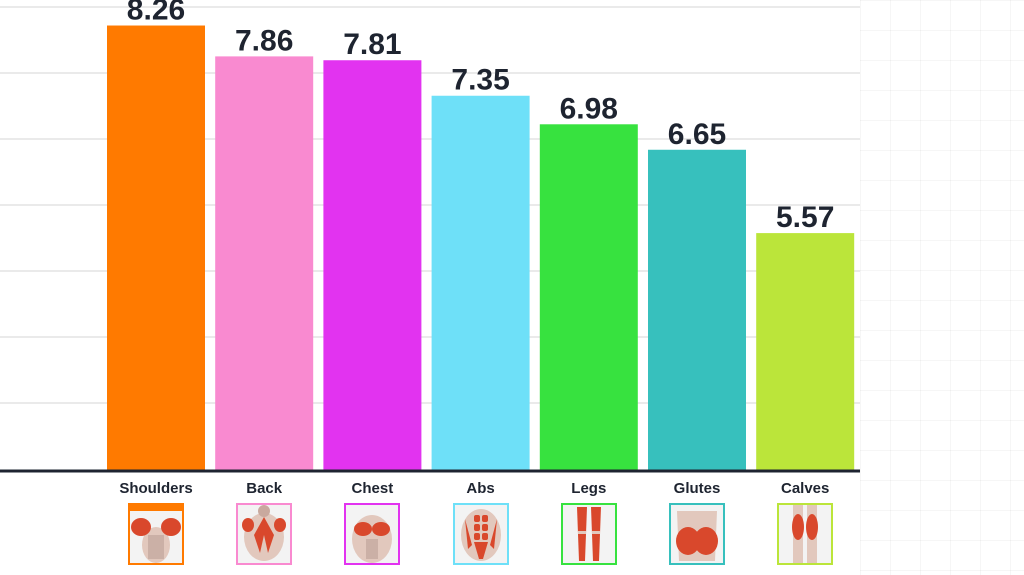 Image resolution: width=1024 pixels, height=575 pixels. Describe the element at coordinates (697, 309) in the screenshot. I see `bar-glutes` at that location.